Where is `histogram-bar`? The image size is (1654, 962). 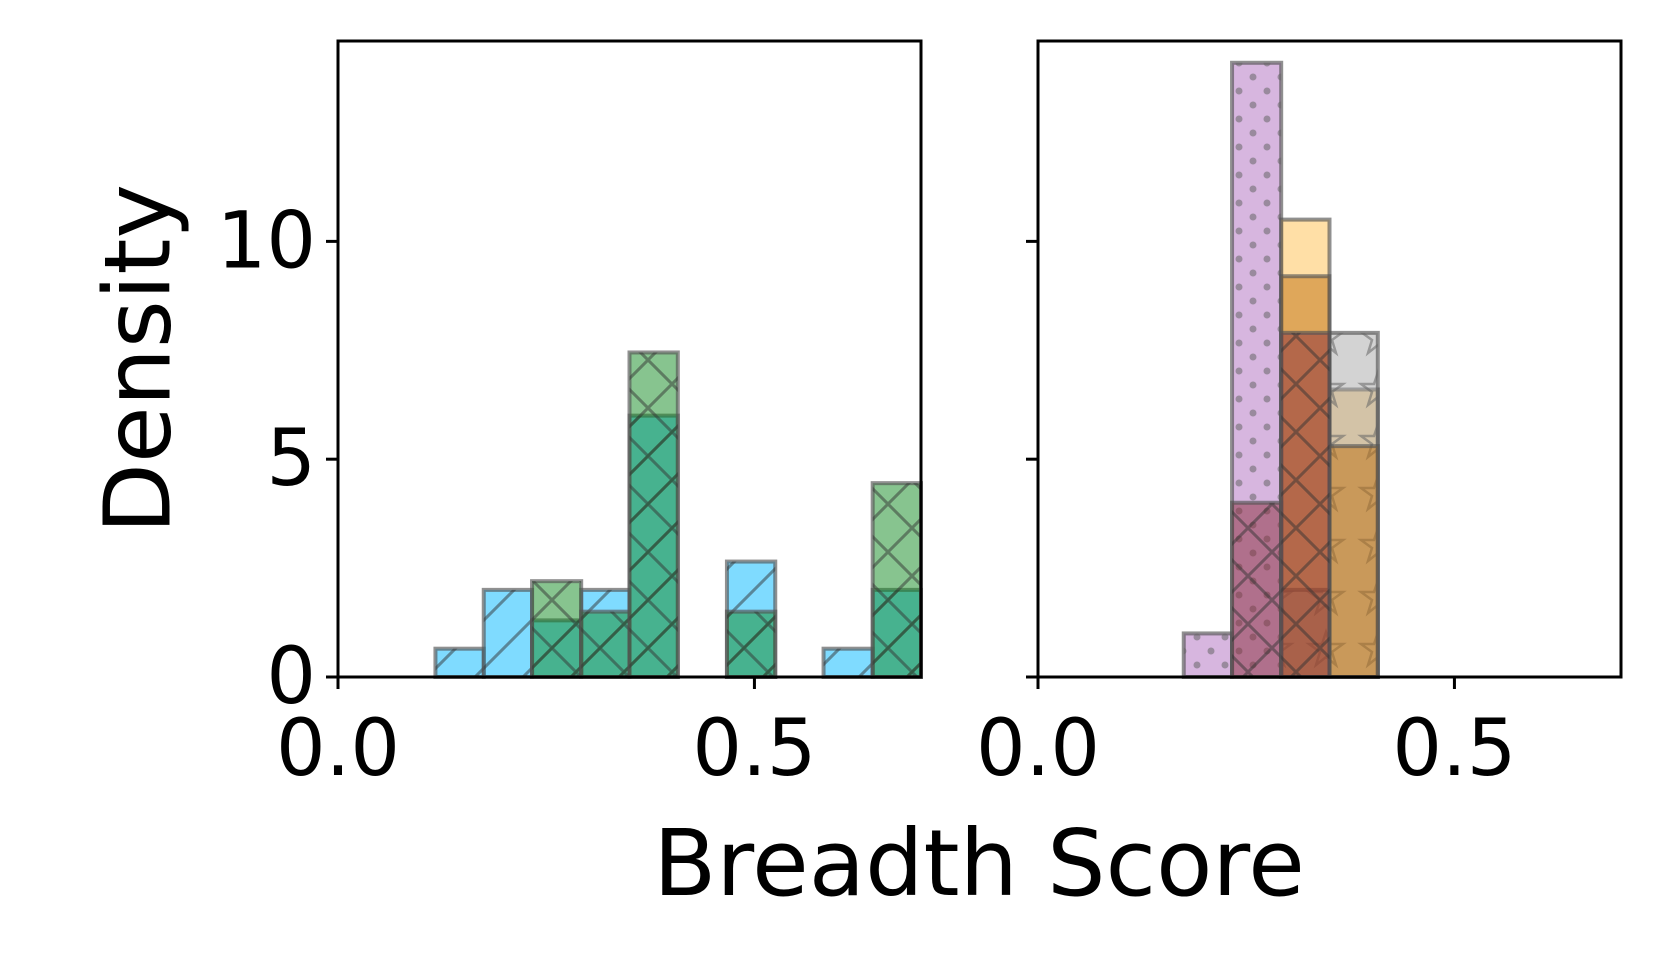 histogram-bar is located at coordinates (1353, 561).